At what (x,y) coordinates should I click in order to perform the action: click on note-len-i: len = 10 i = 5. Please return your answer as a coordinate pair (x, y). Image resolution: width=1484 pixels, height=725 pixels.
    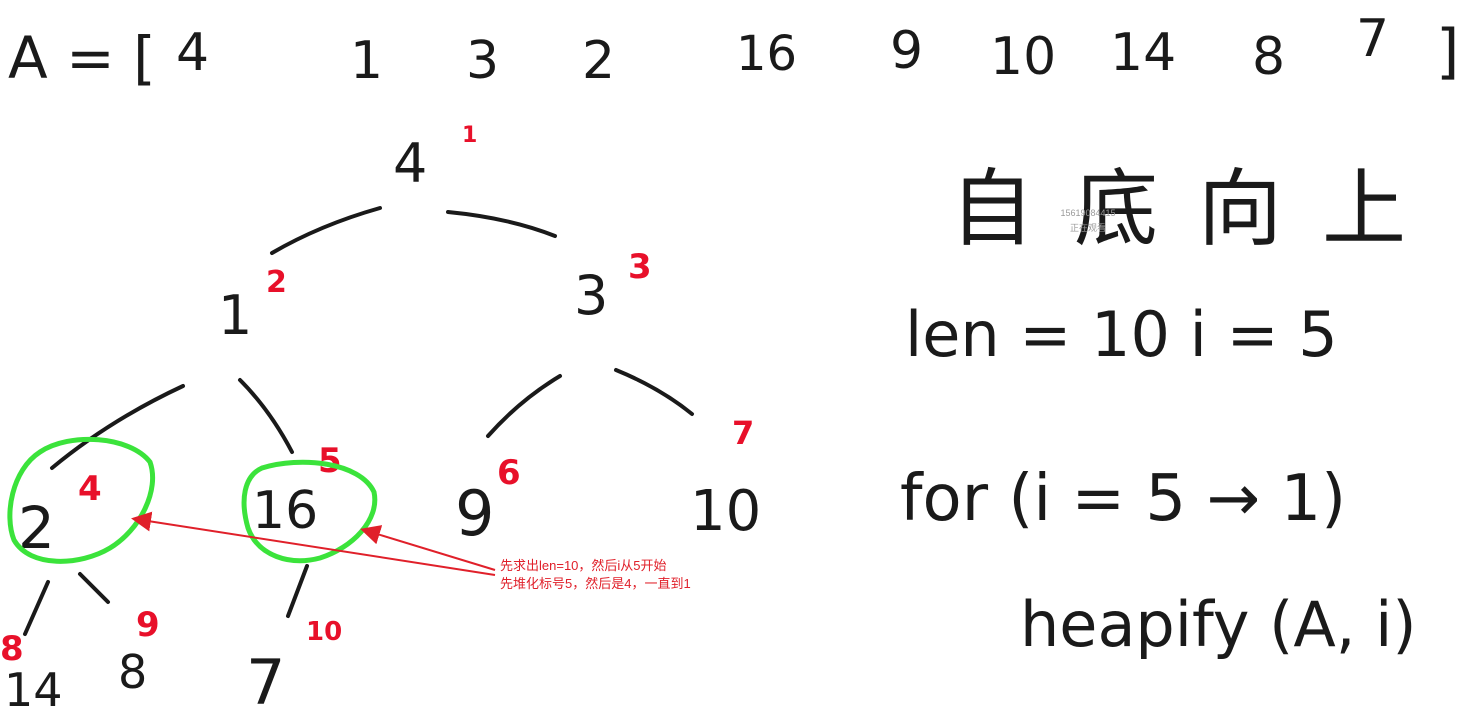
    Looking at the image, I should click on (1121, 334).